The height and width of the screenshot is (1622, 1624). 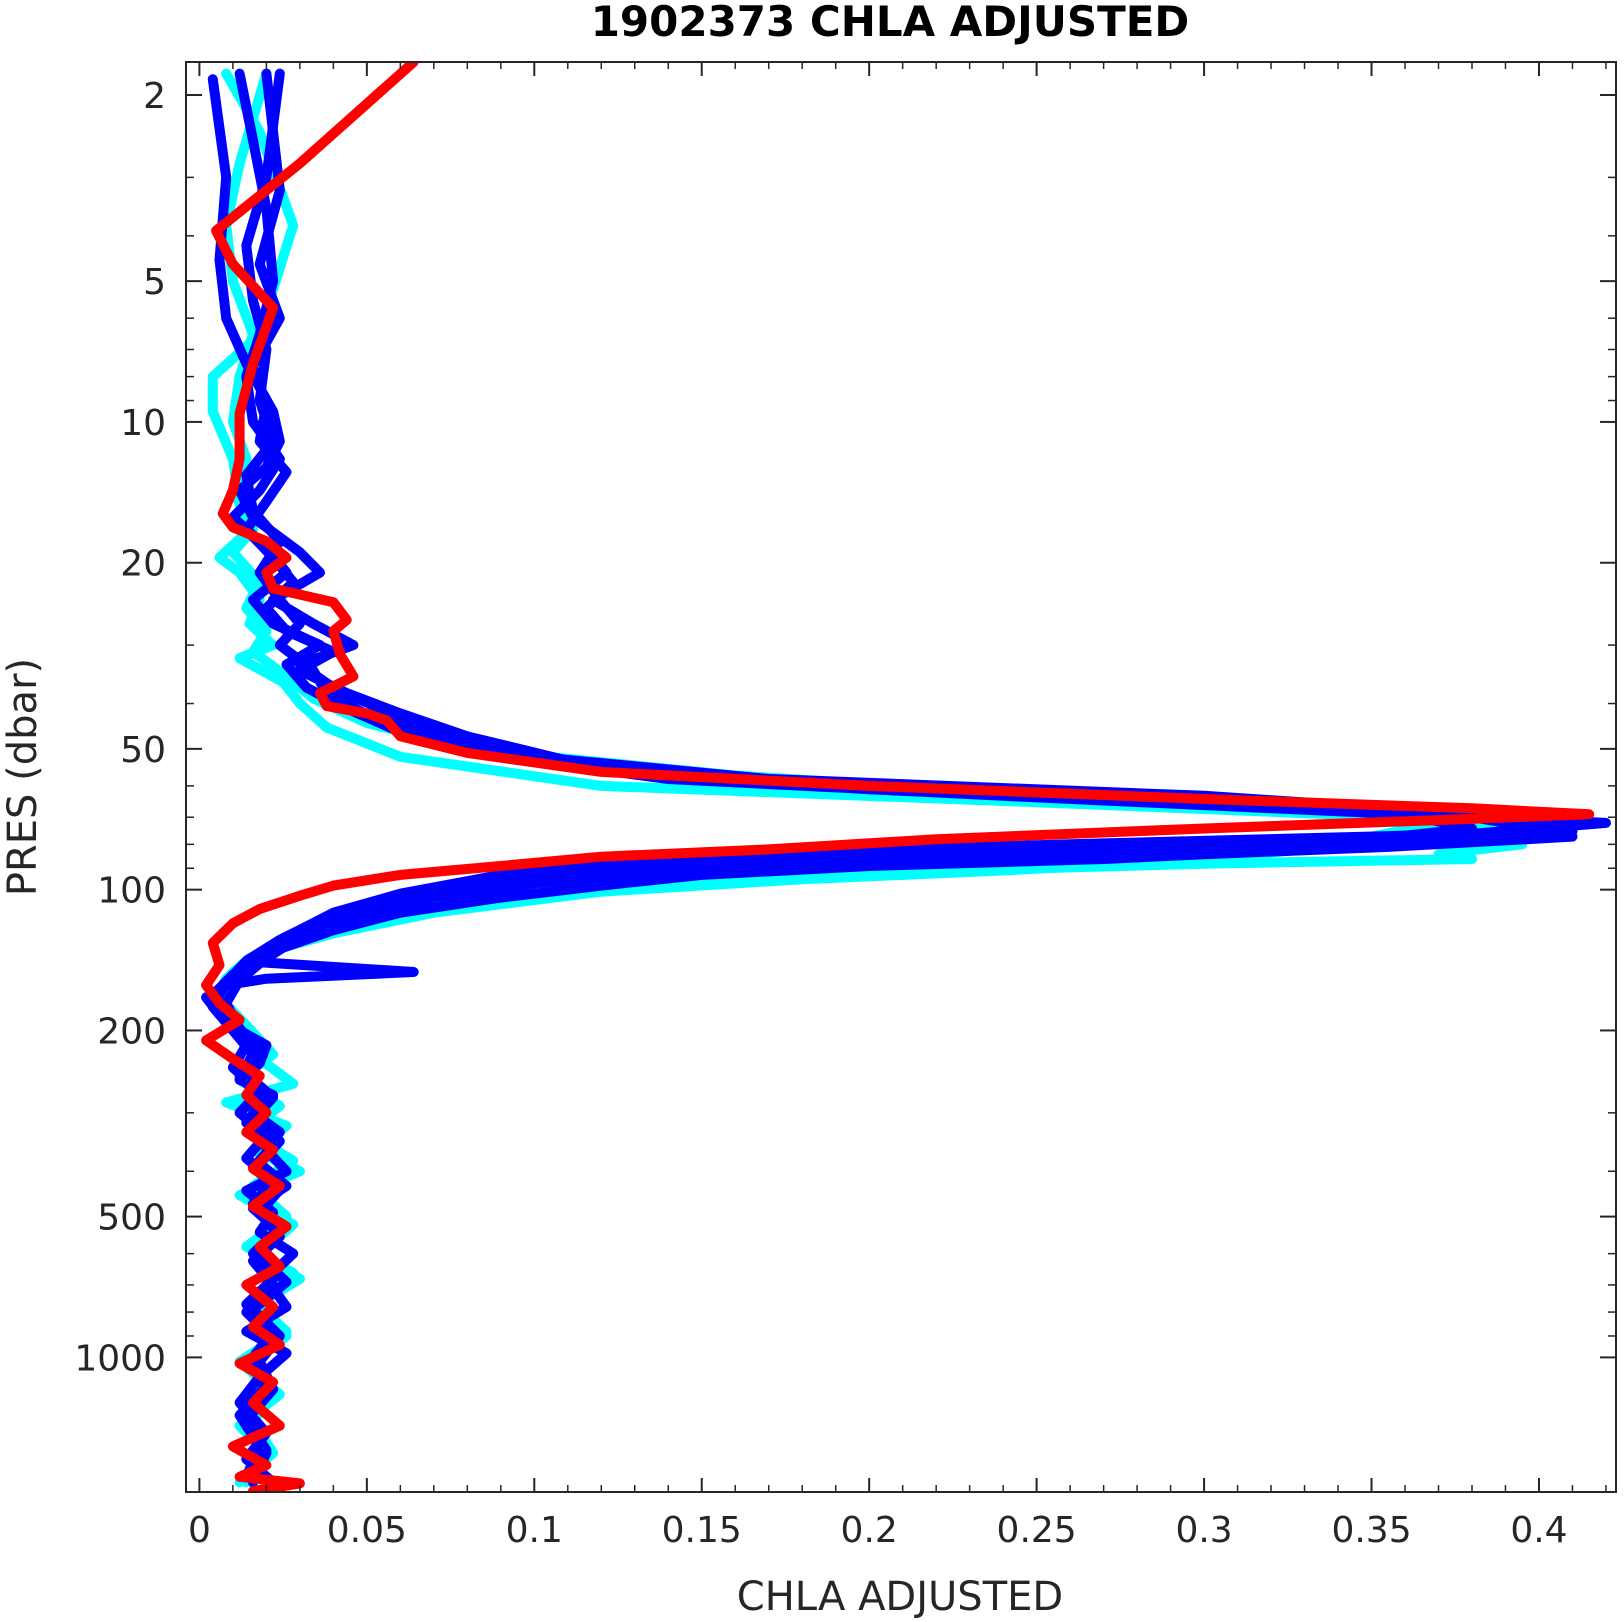 What do you see at coordinates (900, 1597) in the screenshot?
I see `x-axis-label: CHLA ADJUSTED` at bounding box center [900, 1597].